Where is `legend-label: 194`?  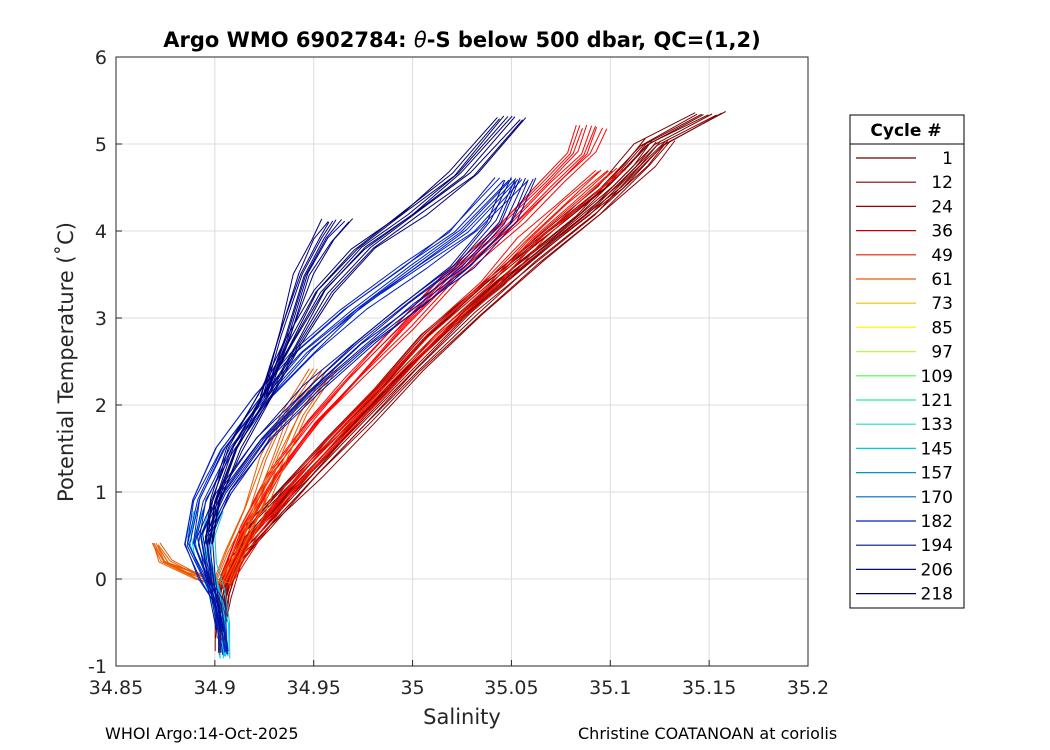 legend-label: 194 is located at coordinates (937, 546).